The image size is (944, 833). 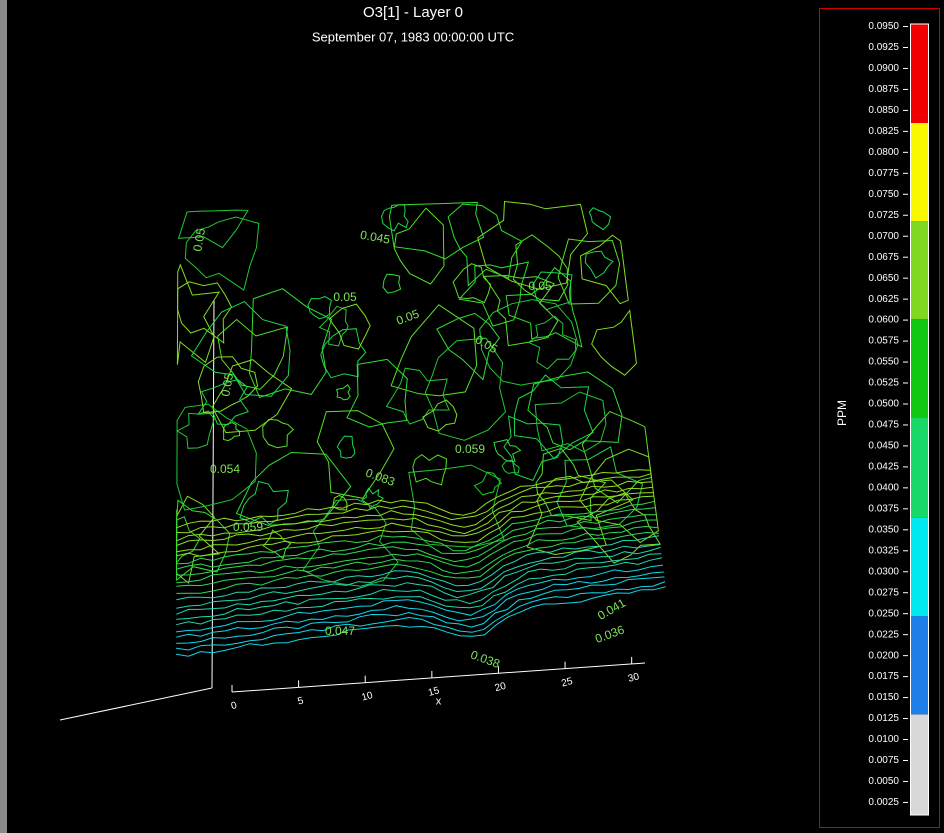 What do you see at coordinates (413, 12) in the screenshot?
I see `chart-title: O3[1] - Layer 0` at bounding box center [413, 12].